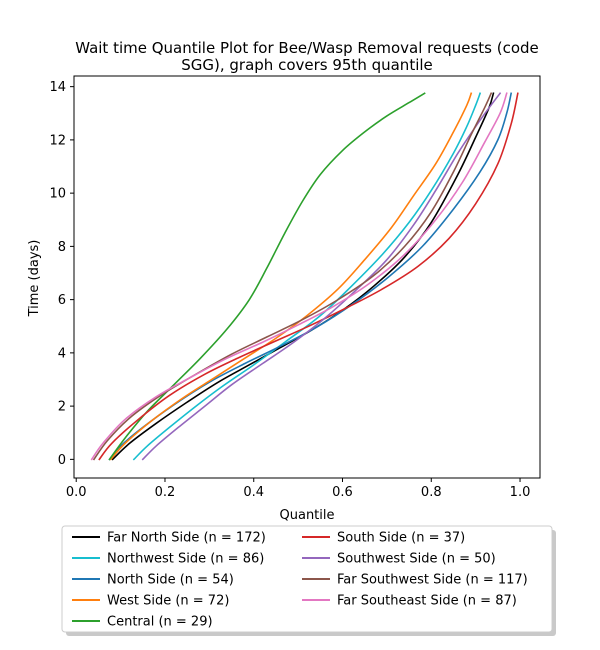 This screenshot has height=650, width=600. Describe the element at coordinates (401, 538) in the screenshot. I see `legend-label: South Side (n = 37)` at that location.